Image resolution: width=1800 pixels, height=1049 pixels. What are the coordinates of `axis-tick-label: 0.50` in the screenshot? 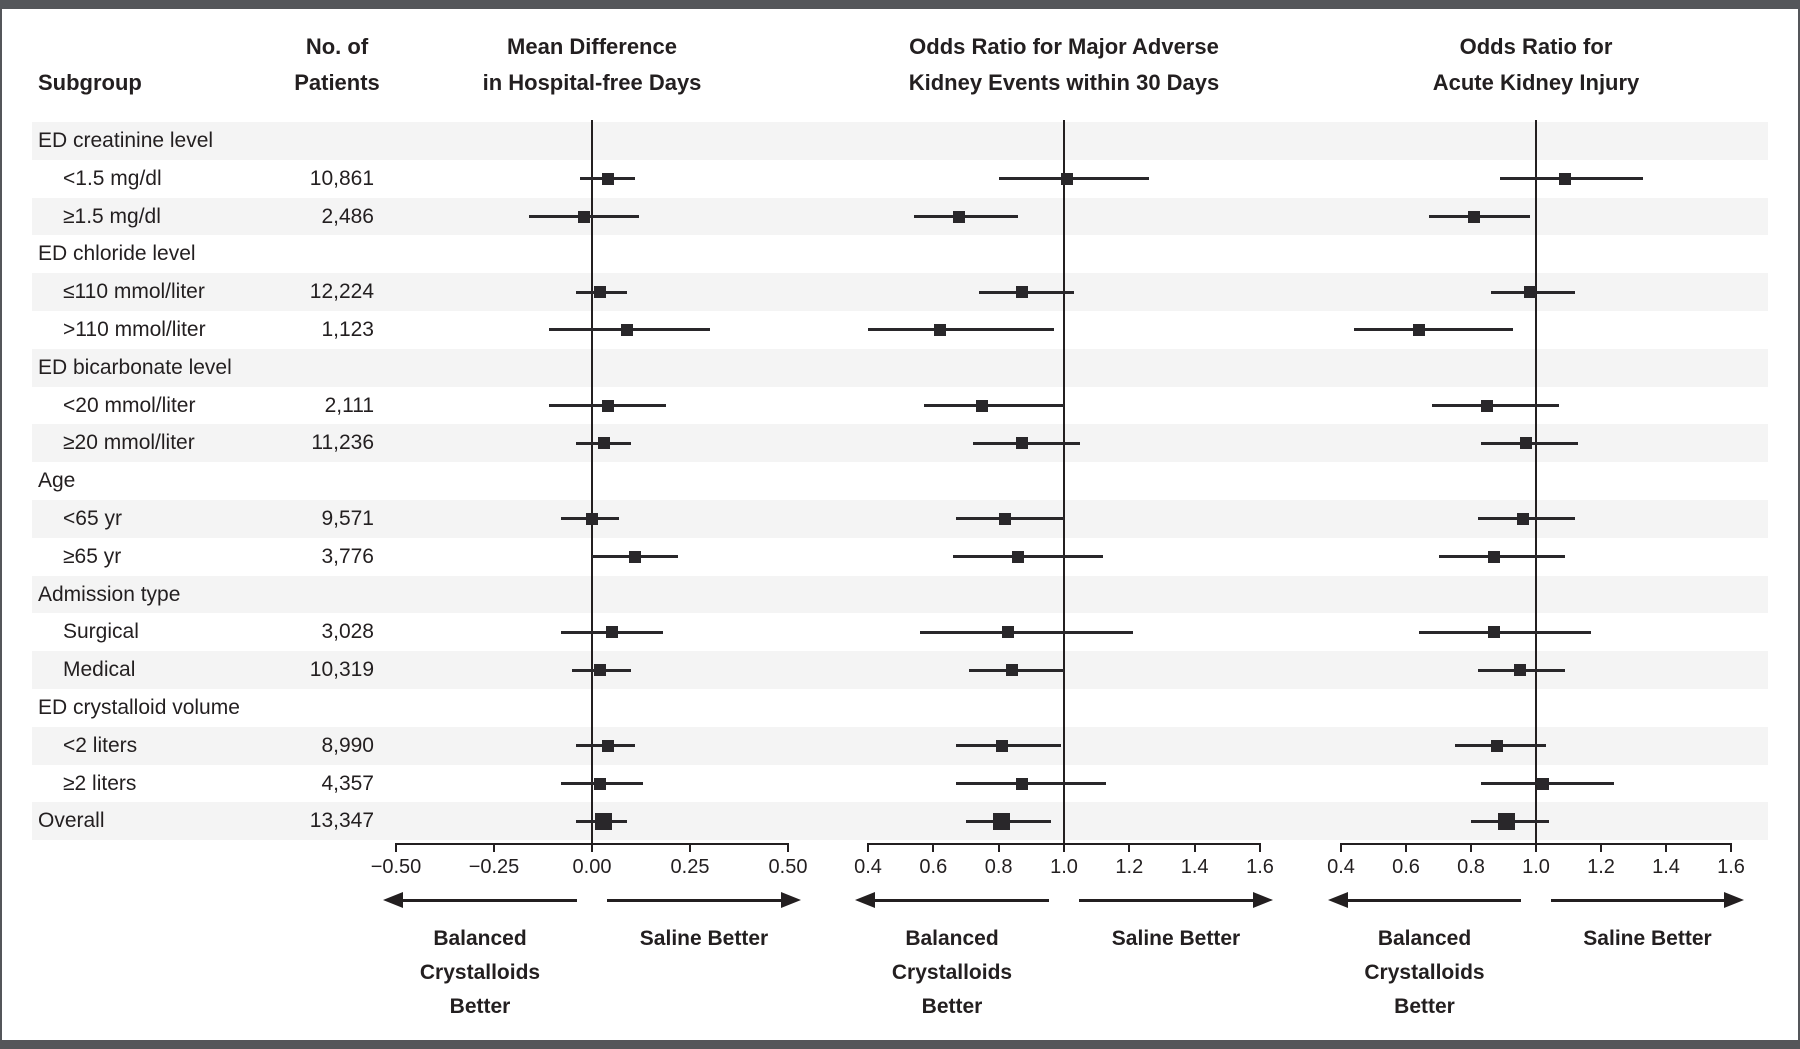 It's located at (788, 867).